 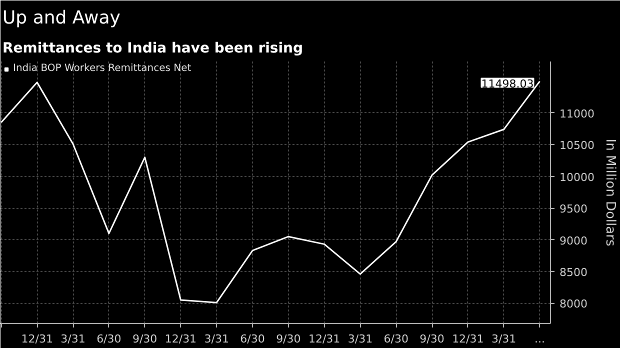 What do you see at coordinates (574, 272) in the screenshot?
I see `y-tick-label: 8500` at bounding box center [574, 272].